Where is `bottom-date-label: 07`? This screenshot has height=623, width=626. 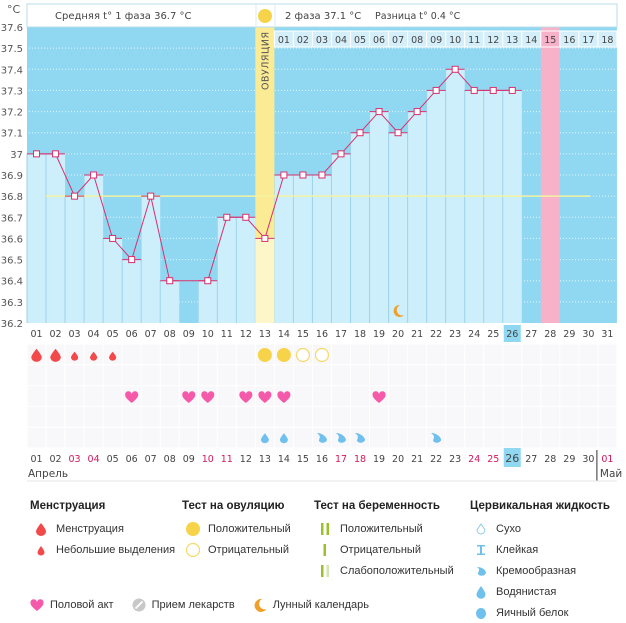
bottom-date-label: 07 is located at coordinates (151, 459).